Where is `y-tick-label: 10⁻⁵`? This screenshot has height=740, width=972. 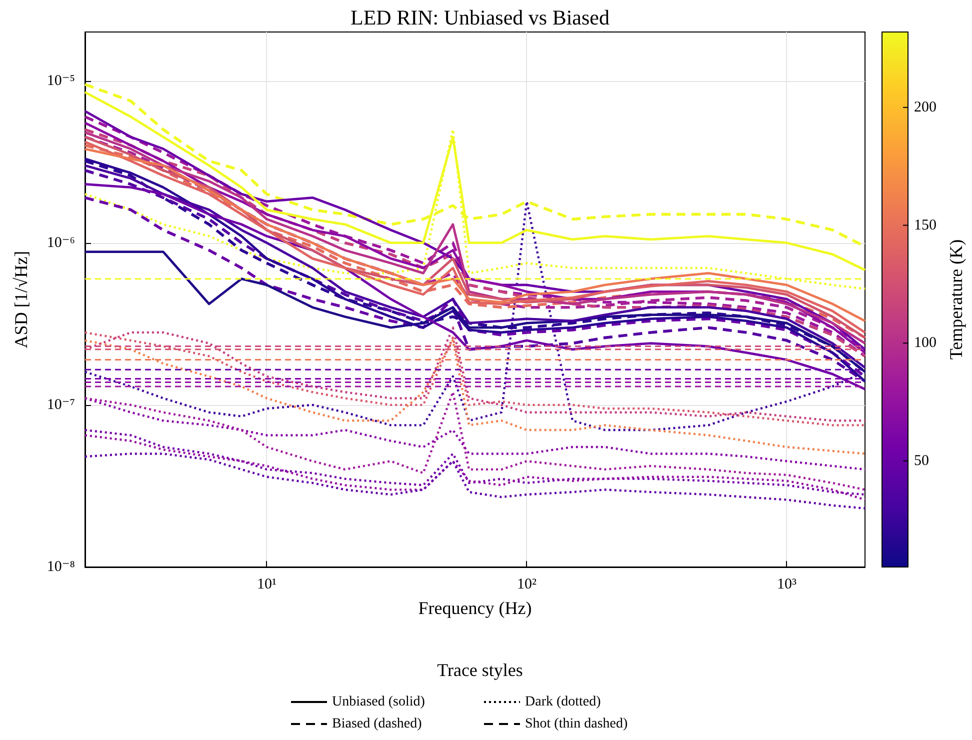 y-tick-label: 10⁻⁵ is located at coordinates (60, 80).